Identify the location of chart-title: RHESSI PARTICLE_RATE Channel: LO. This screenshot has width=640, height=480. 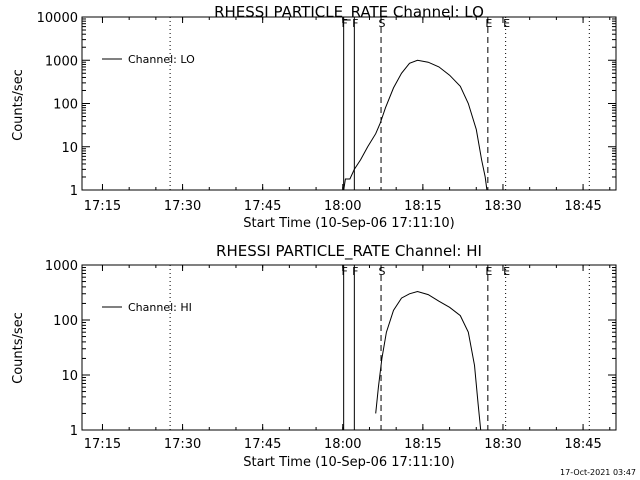
(349, 12).